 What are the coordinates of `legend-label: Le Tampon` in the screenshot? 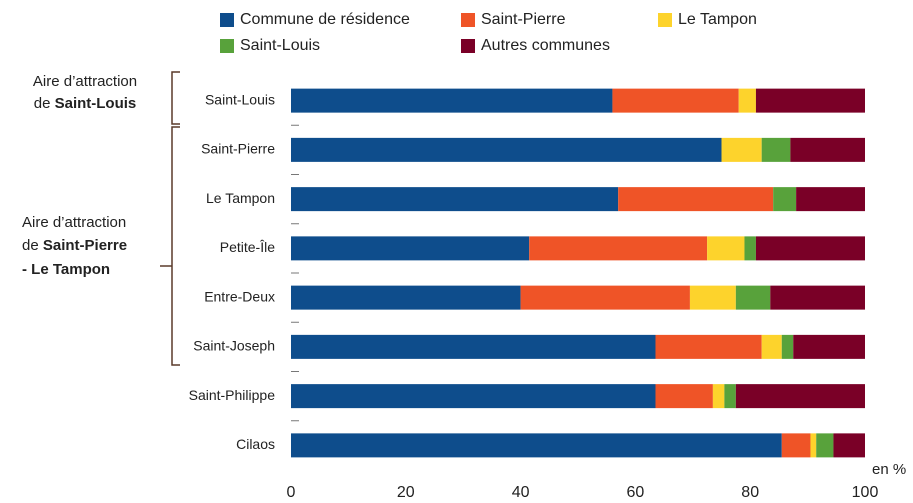 It's located at (717, 19).